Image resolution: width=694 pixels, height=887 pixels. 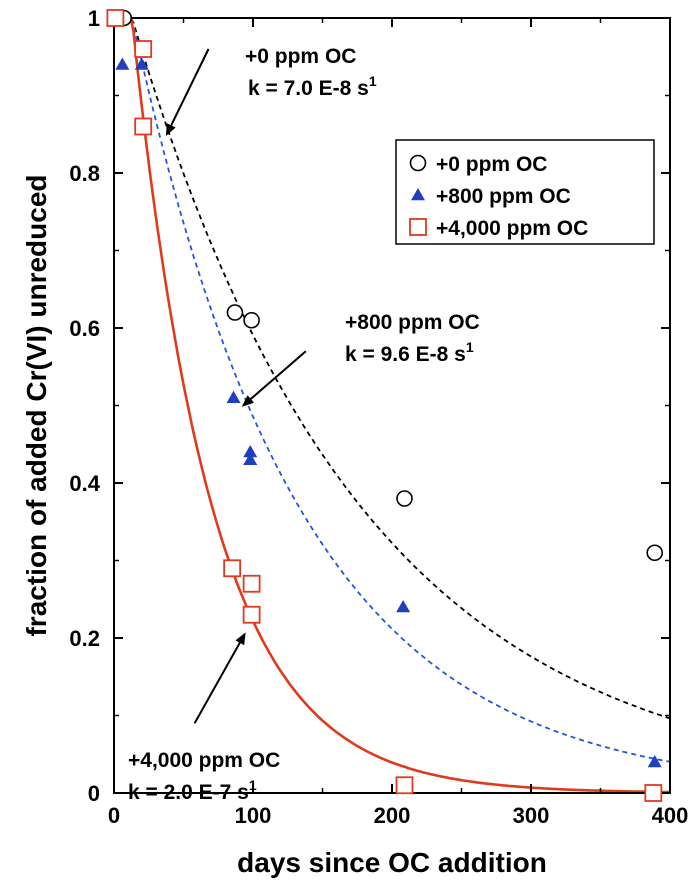 I want to click on y-axis-title: fraction of added Cr(VI) unreduced, so click(x=36, y=405).